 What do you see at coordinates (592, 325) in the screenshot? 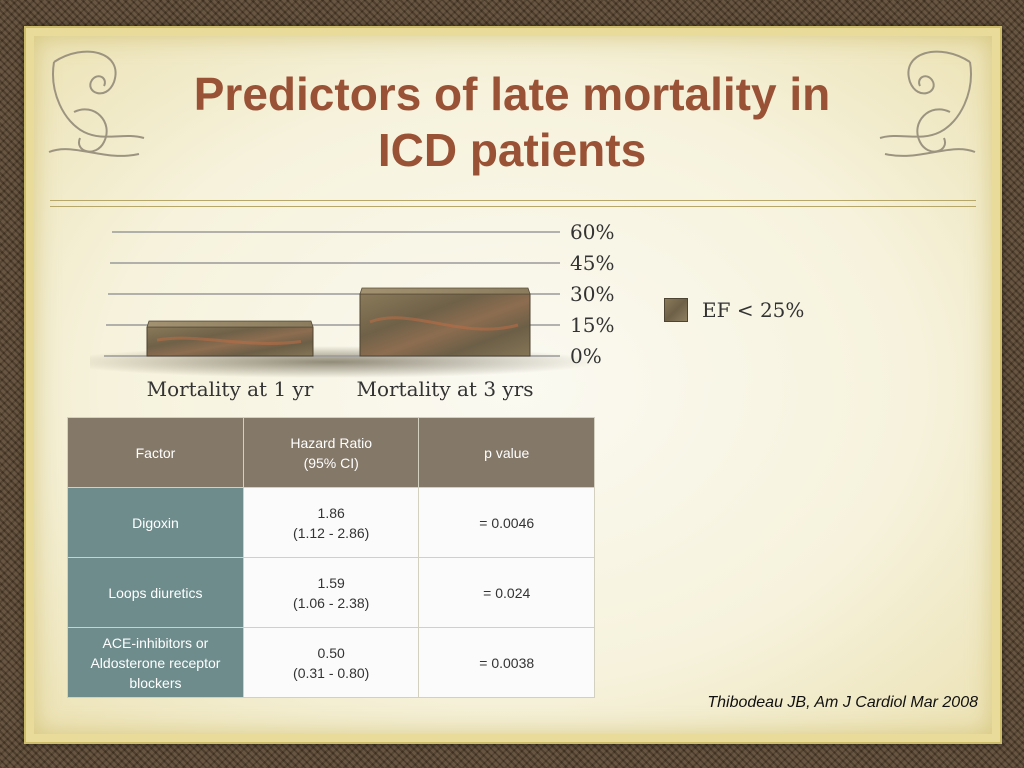
I see `y-tick-label: 15%` at bounding box center [592, 325].